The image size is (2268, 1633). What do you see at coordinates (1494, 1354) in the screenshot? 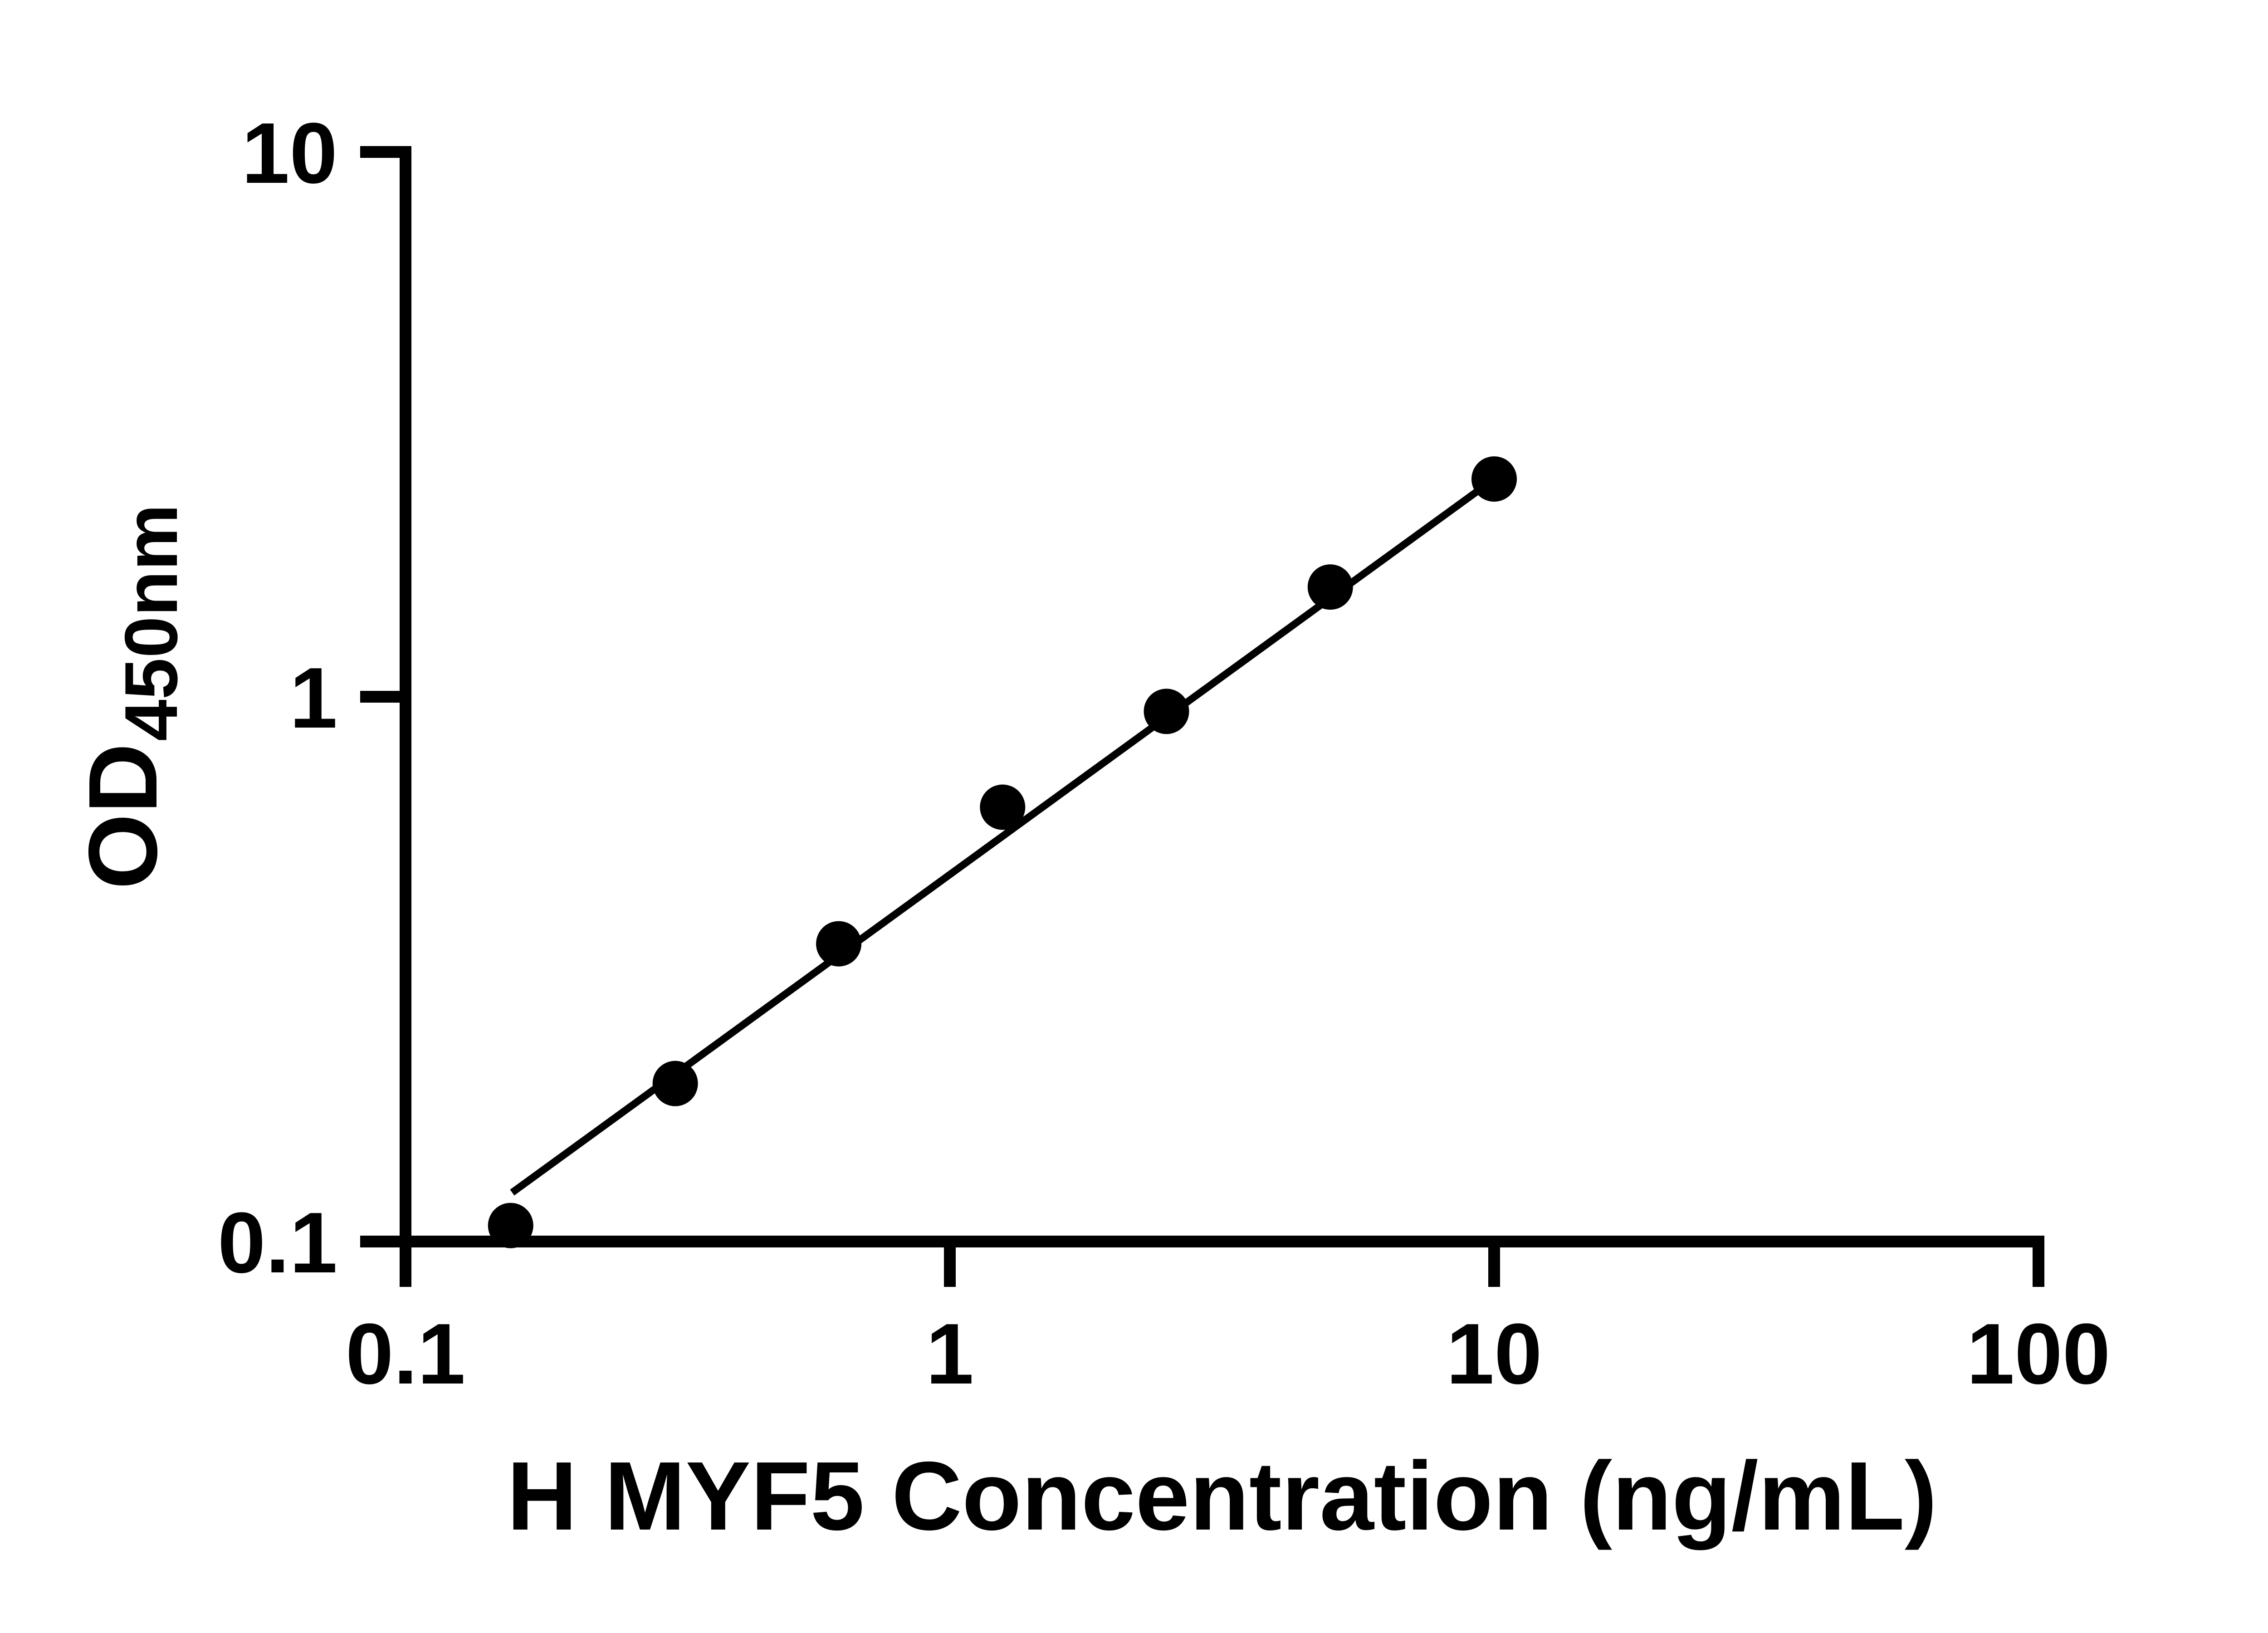
I see `x-axis-tick-label: 10` at bounding box center [1494, 1354].